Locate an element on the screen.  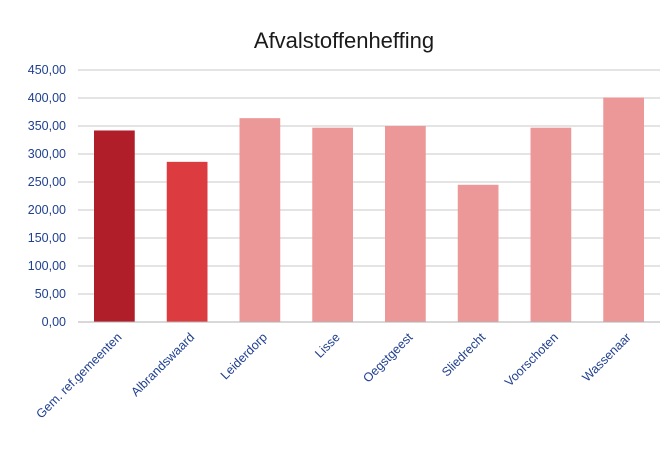
y-tick-label: 450,00 is located at coordinates (47, 70).